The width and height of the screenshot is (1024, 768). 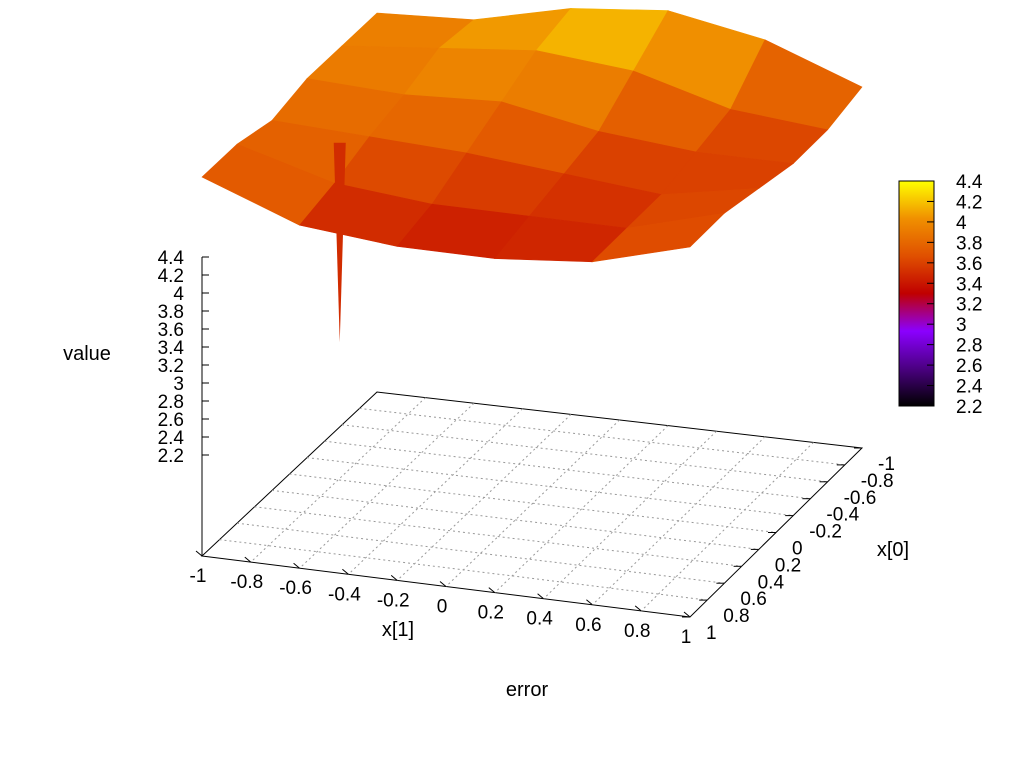 What do you see at coordinates (969, 264) in the screenshot?
I see `colorbar-tick-label: 3.6` at bounding box center [969, 264].